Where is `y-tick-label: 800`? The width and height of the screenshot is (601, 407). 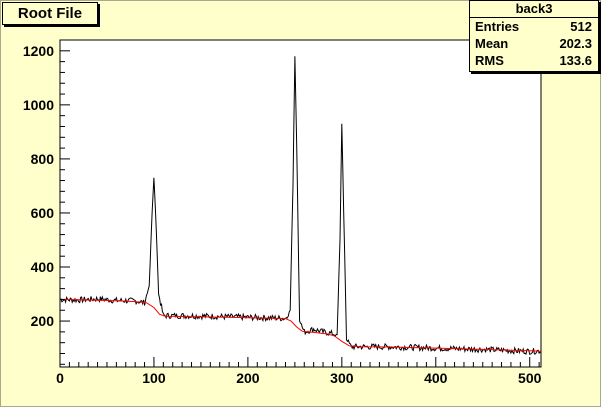 y-tick-label: 800 is located at coordinates (43, 159).